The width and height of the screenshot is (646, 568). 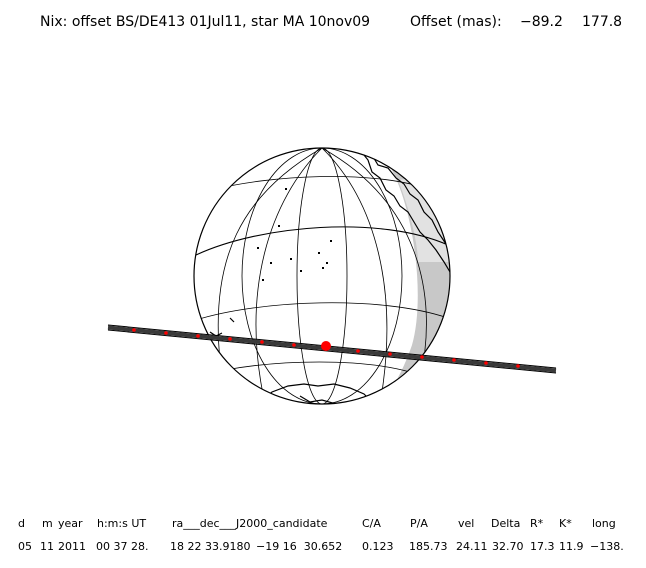 I want to click on closest-approach-point, so click(x=326, y=346).